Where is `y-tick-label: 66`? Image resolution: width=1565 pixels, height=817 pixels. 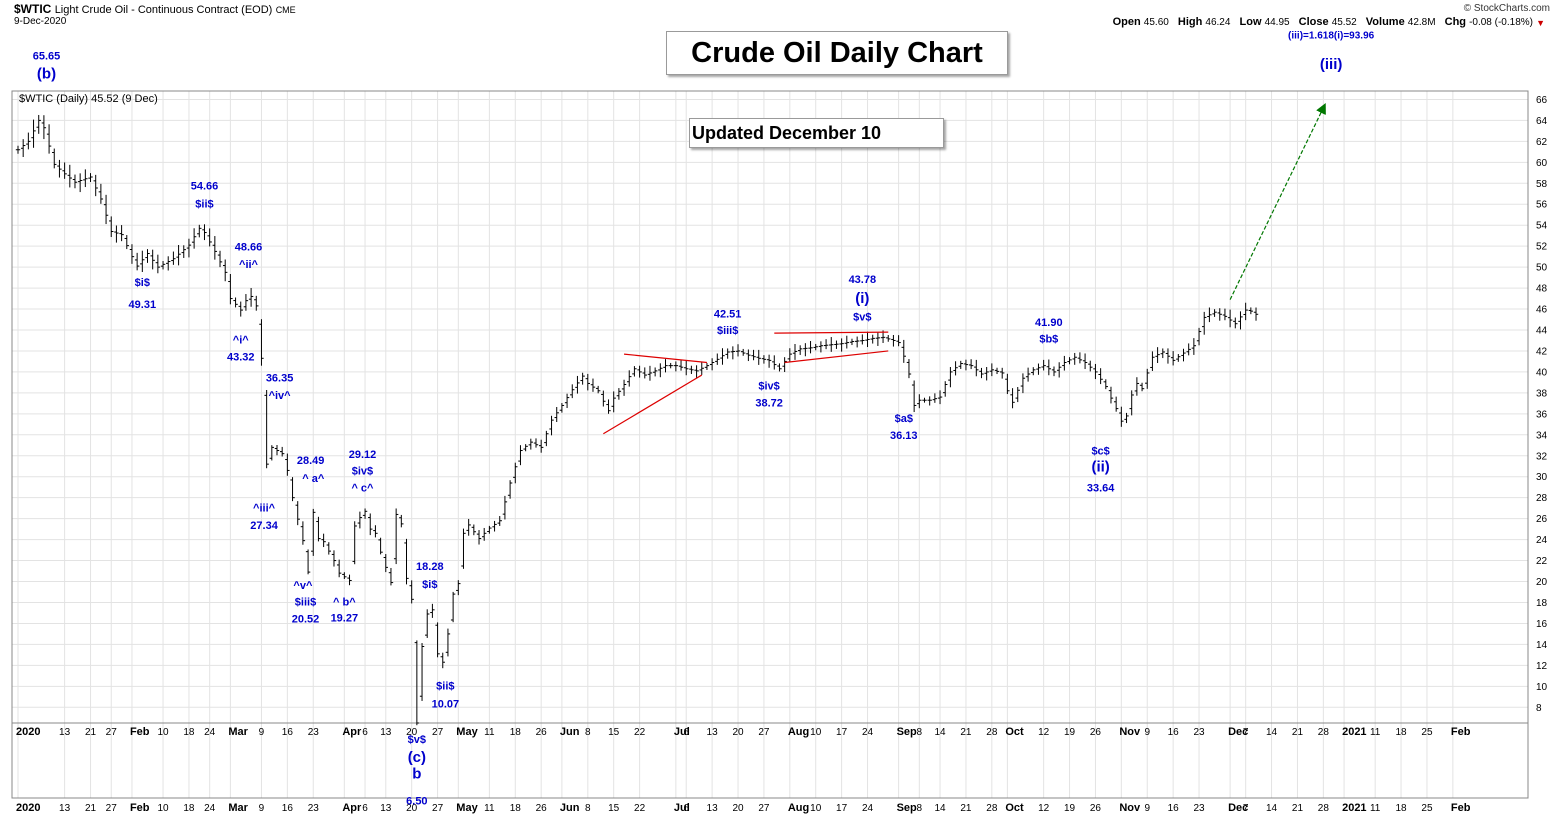
y-tick-label: 66 is located at coordinates (1542, 100).